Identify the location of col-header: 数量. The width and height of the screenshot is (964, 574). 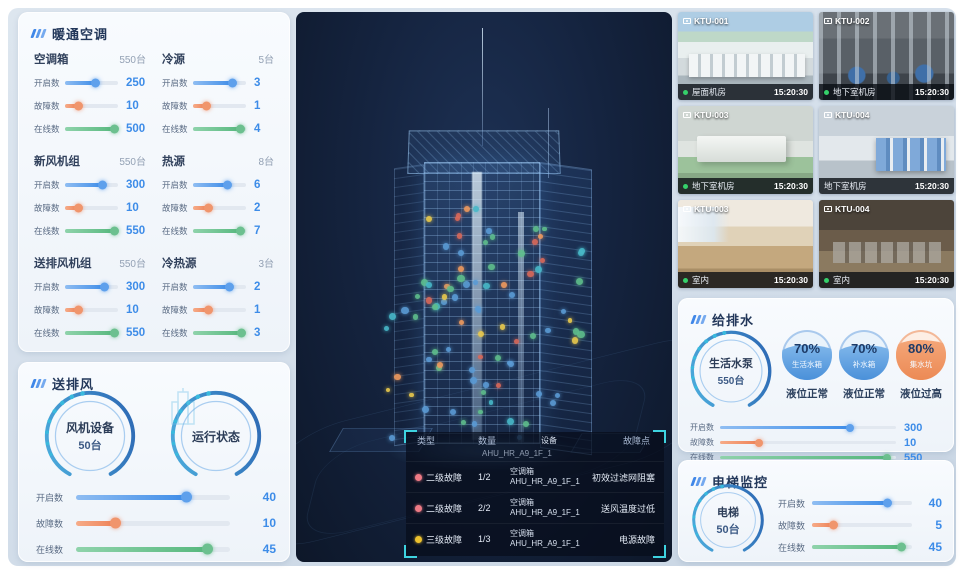
(487, 441).